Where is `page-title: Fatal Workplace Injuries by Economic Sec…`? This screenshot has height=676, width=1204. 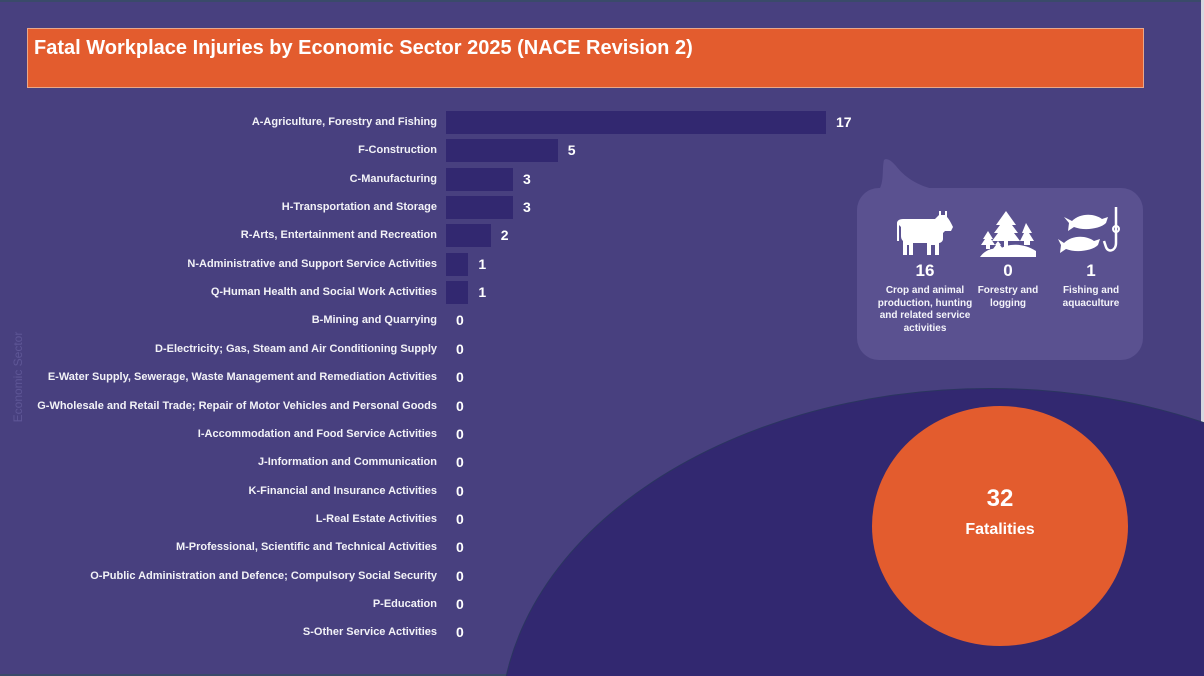 page-title: Fatal Workplace Injuries by Economic Sec… is located at coordinates (363, 48).